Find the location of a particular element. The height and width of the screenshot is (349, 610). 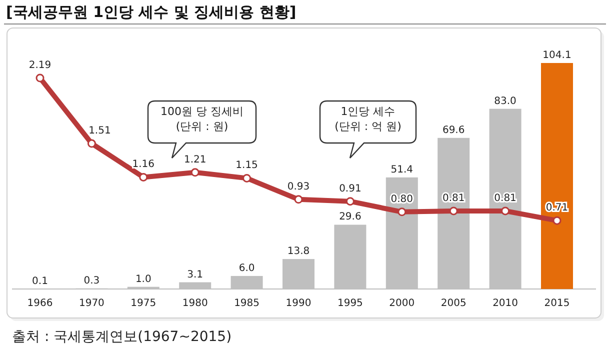

x-tick-label: 1980 is located at coordinates (195, 303).